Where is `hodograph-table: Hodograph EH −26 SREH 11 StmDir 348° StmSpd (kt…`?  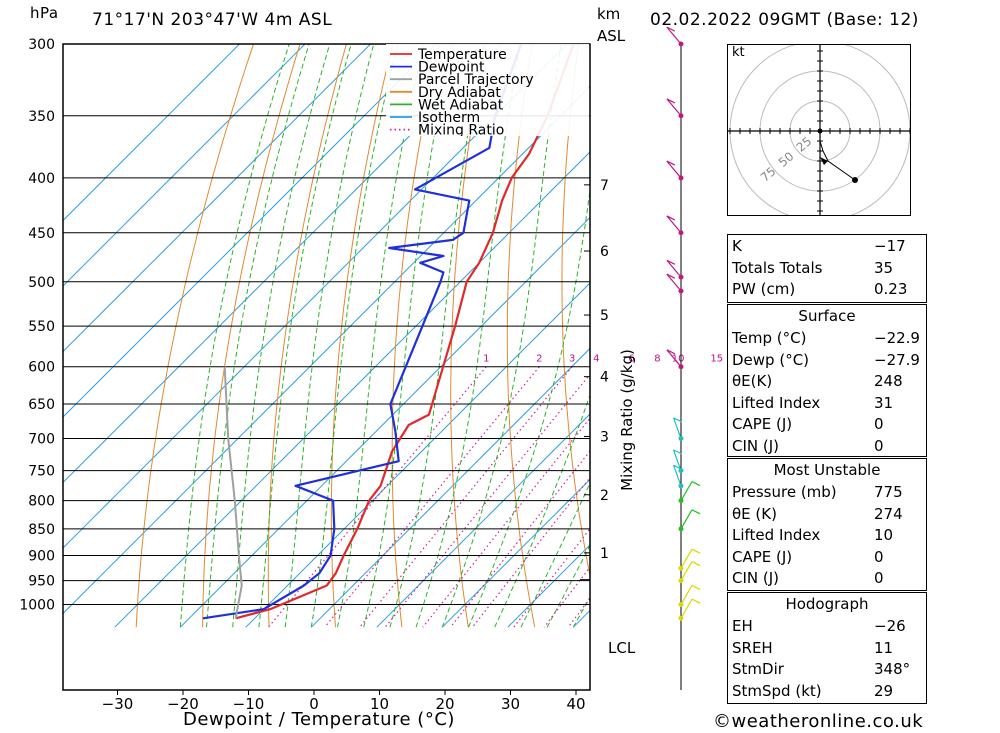
hodograph-table: Hodograph EH −26 SREH 11 StmDir 348° StmSpd (kt… is located at coordinates (827, 648).